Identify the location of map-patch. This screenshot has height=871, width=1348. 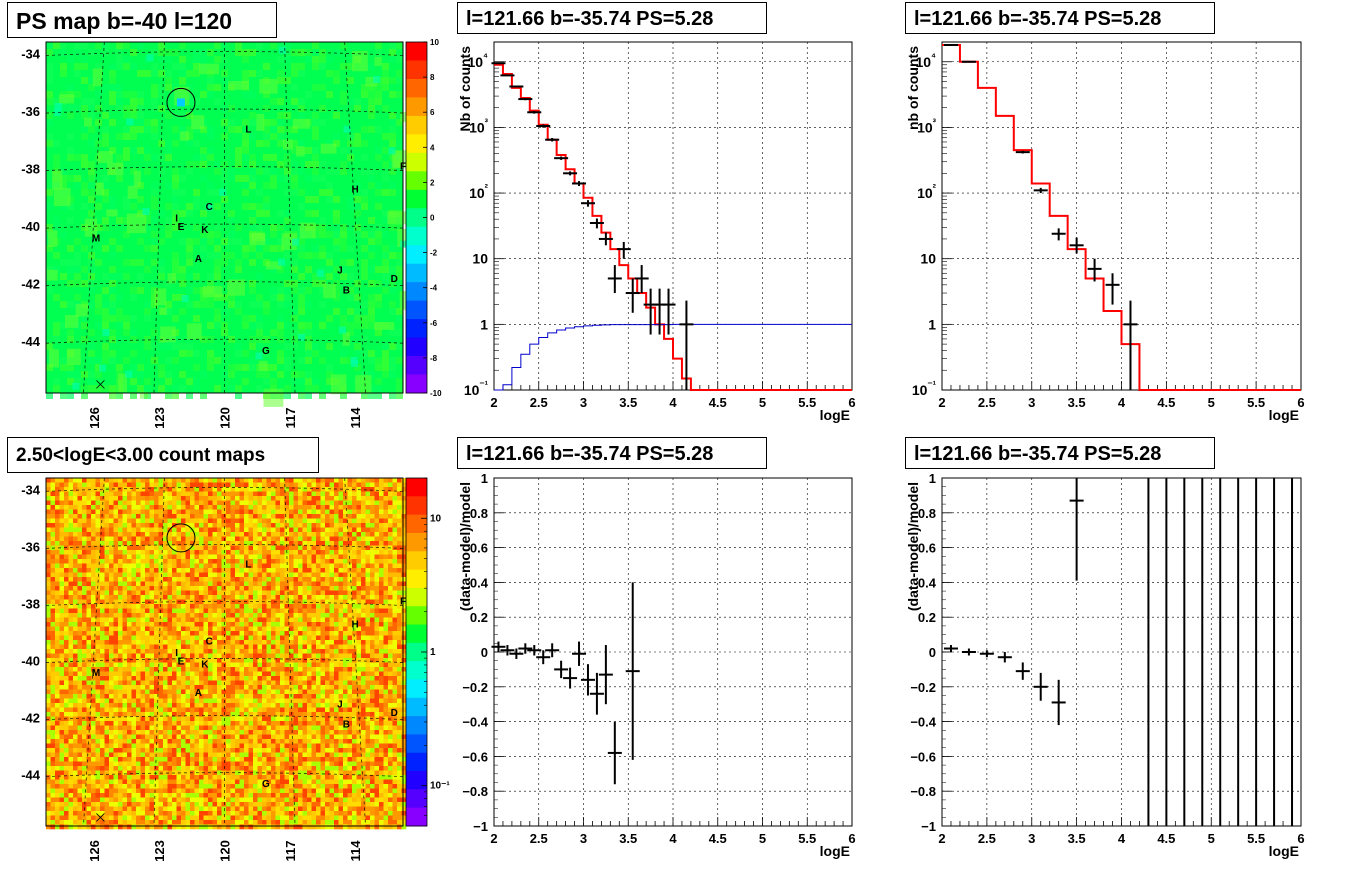
(72, 321).